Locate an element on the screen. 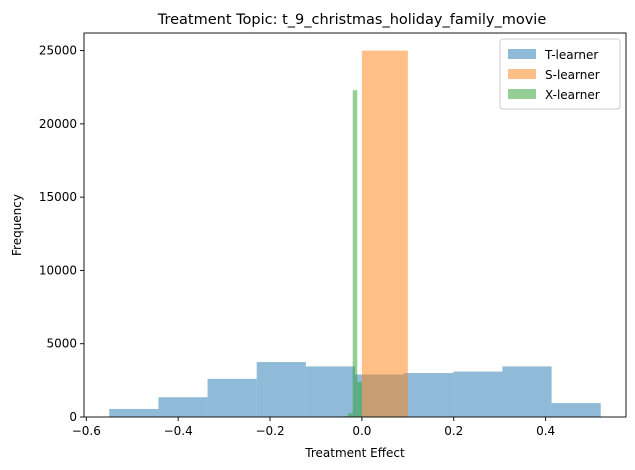 The image size is (635, 470). y-axis-title: Frequency is located at coordinates (17, 225).